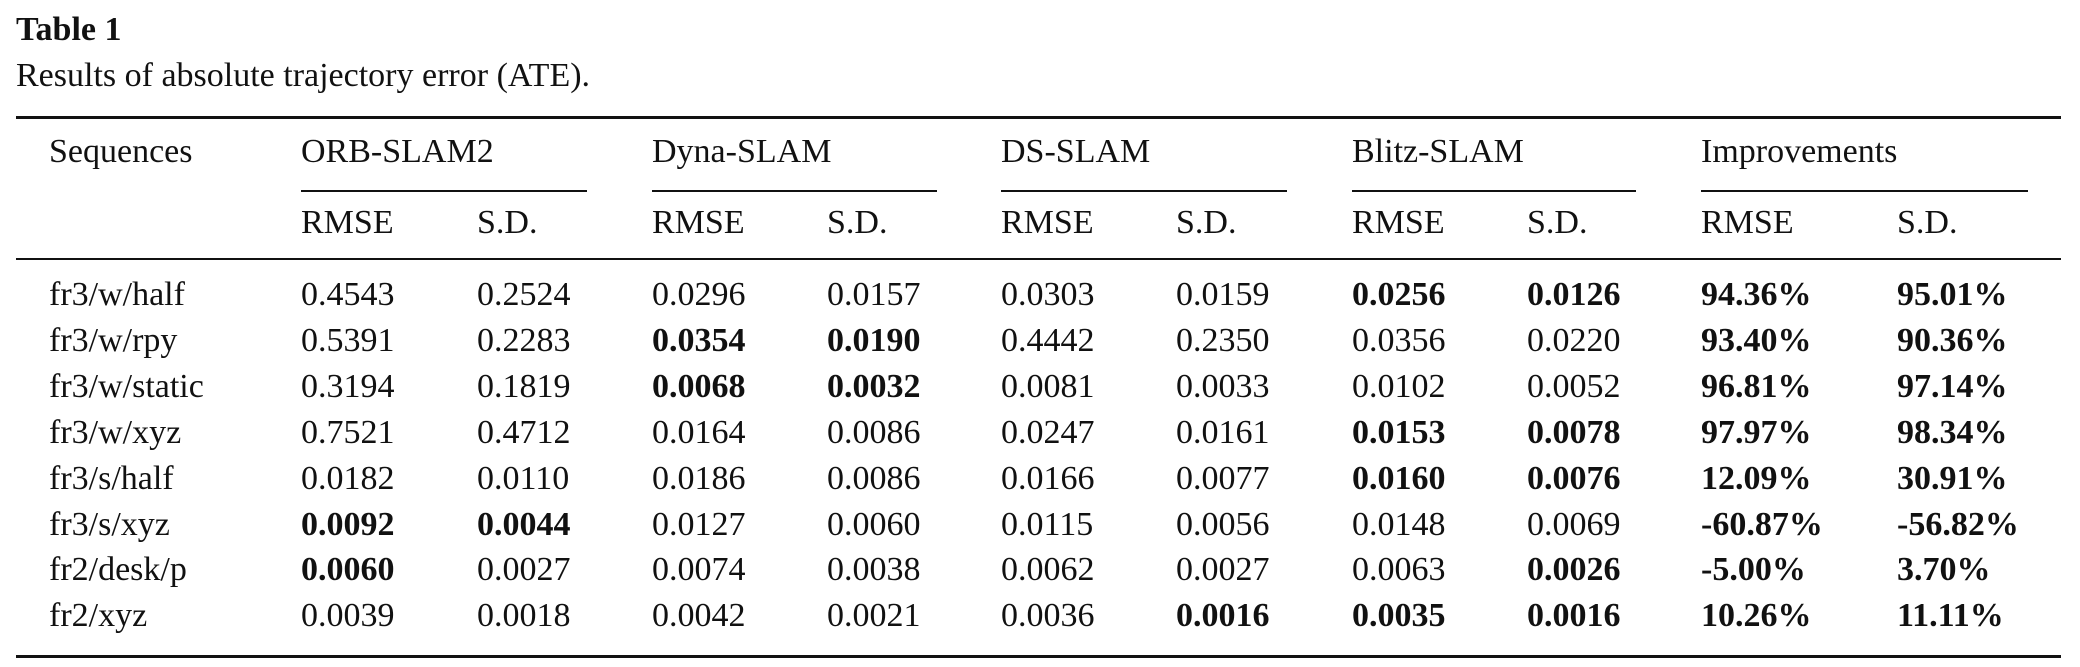 This screenshot has width=2080, height=667. What do you see at coordinates (1952, 432) in the screenshot?
I see `cell: 98.34%` at bounding box center [1952, 432].